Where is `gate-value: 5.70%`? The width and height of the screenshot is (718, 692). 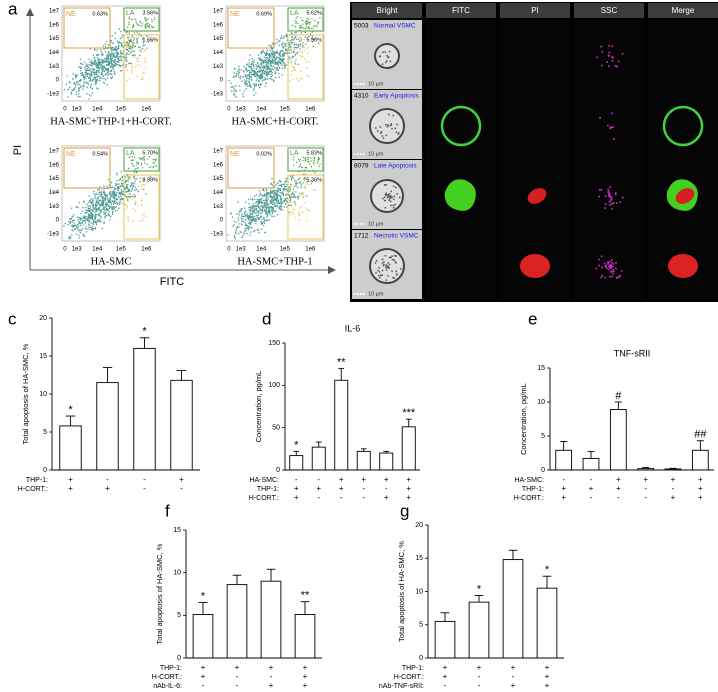 gate-value: 5.70% is located at coordinates (150, 153).